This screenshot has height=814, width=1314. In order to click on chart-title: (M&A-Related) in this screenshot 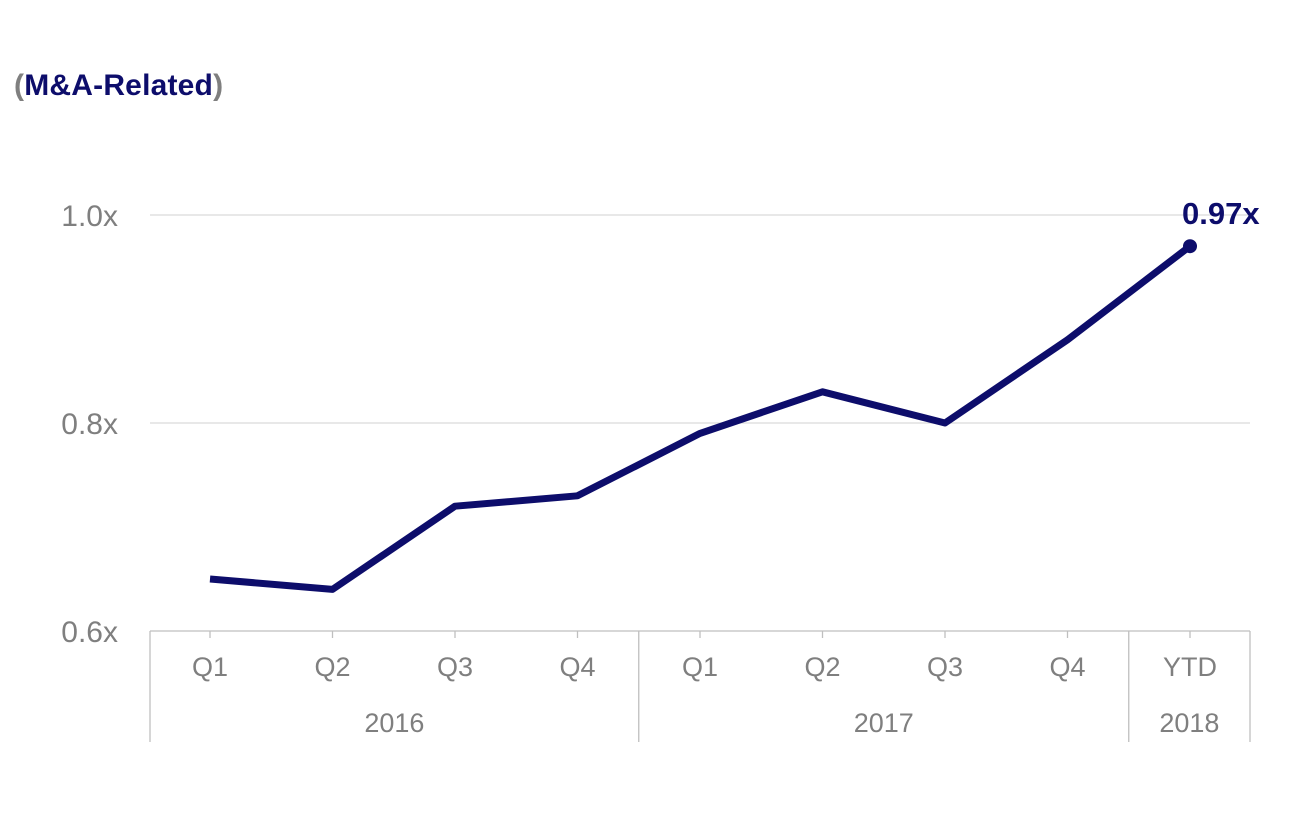, I will do `click(118, 86)`.